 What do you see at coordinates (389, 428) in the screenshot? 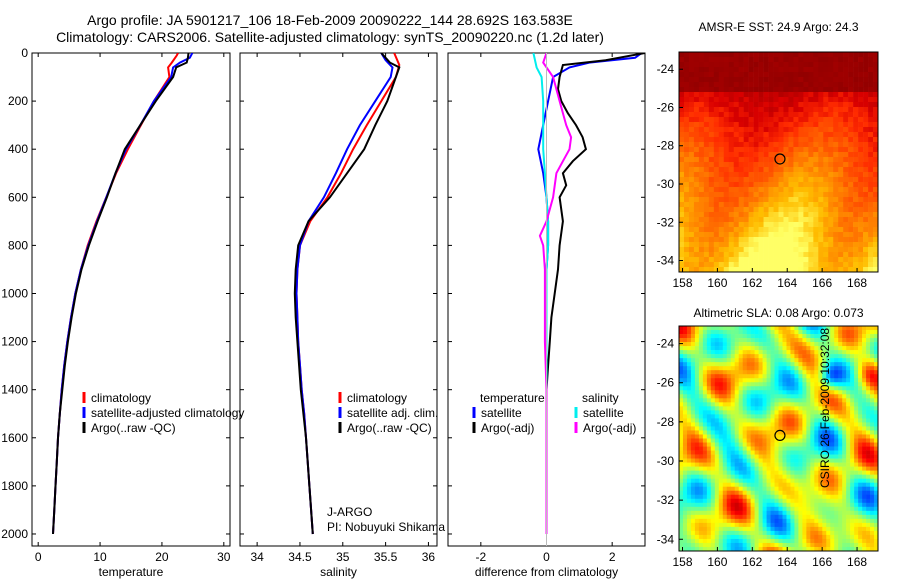
I see `legend-entry: Argo(..raw -QC)` at bounding box center [389, 428].